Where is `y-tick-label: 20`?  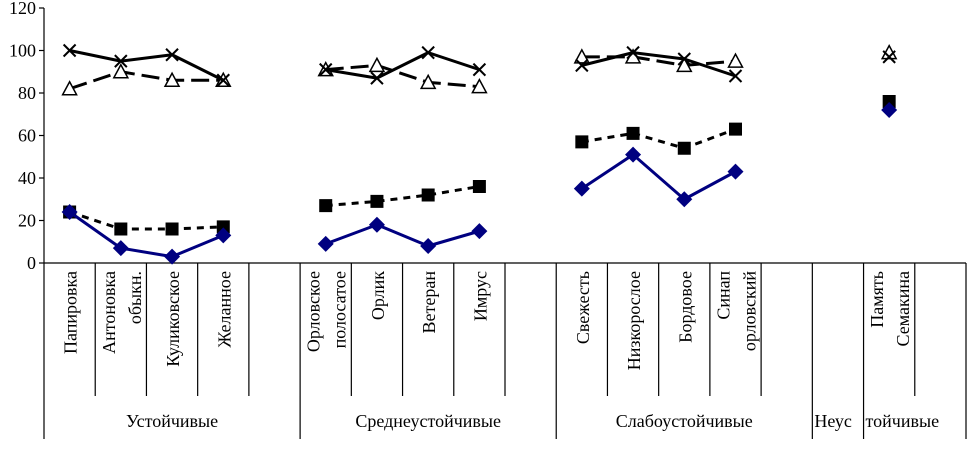
y-tick-label: 20 is located at coordinates (27, 221).